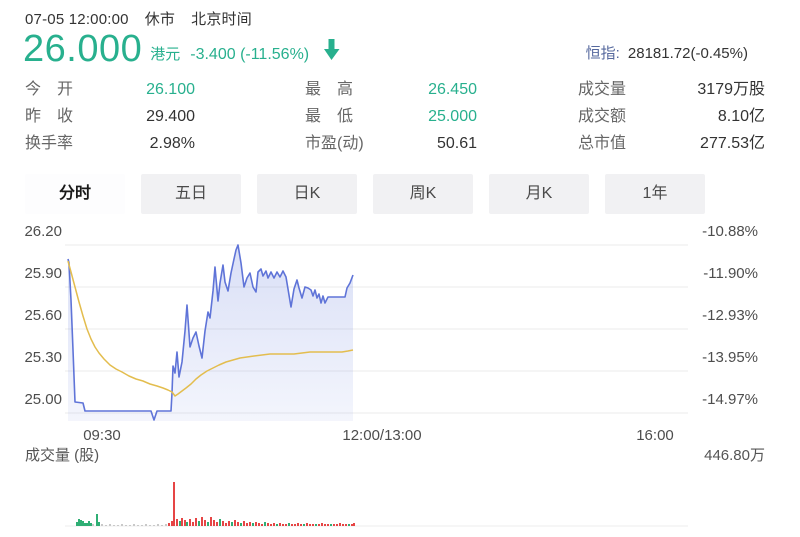 Image resolution: width=800 pixels, height=537 pixels. I want to click on stat-row: 成交量 3179万股, so click(671, 89).